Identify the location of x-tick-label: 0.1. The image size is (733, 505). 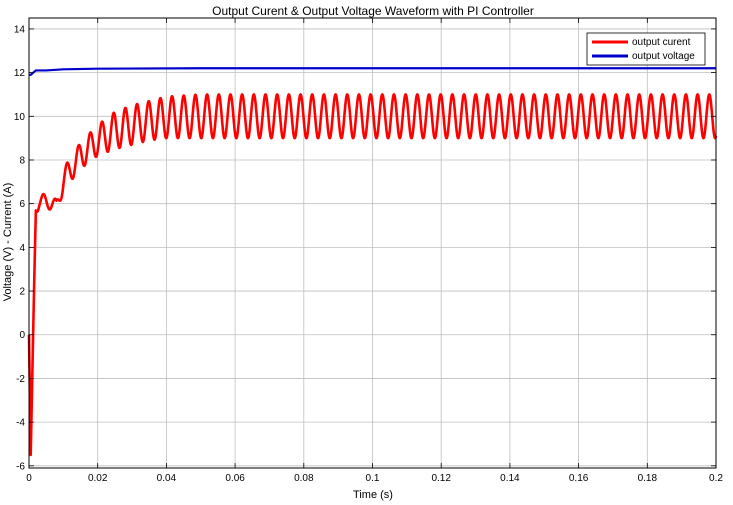
(373, 478).